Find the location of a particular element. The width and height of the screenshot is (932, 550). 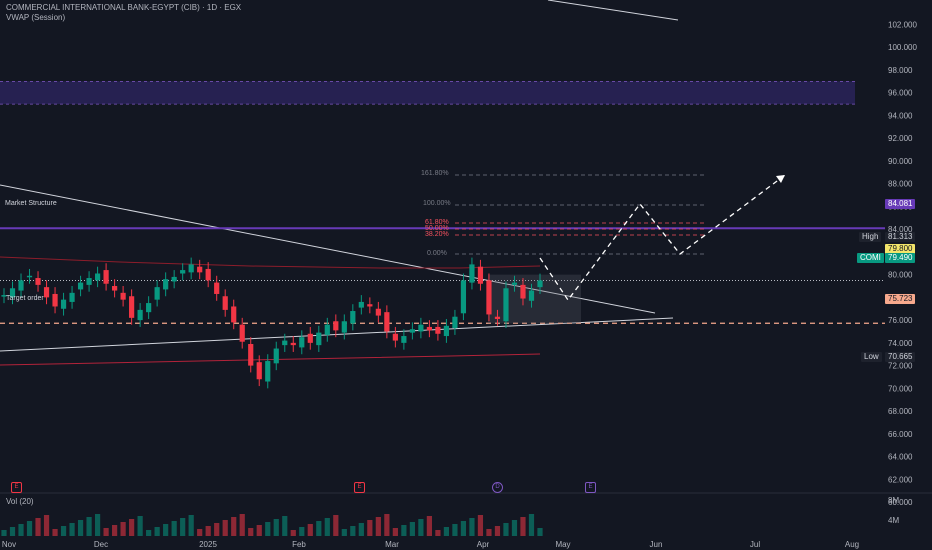

fib-382-label: 38.20% is located at coordinates (437, 234).